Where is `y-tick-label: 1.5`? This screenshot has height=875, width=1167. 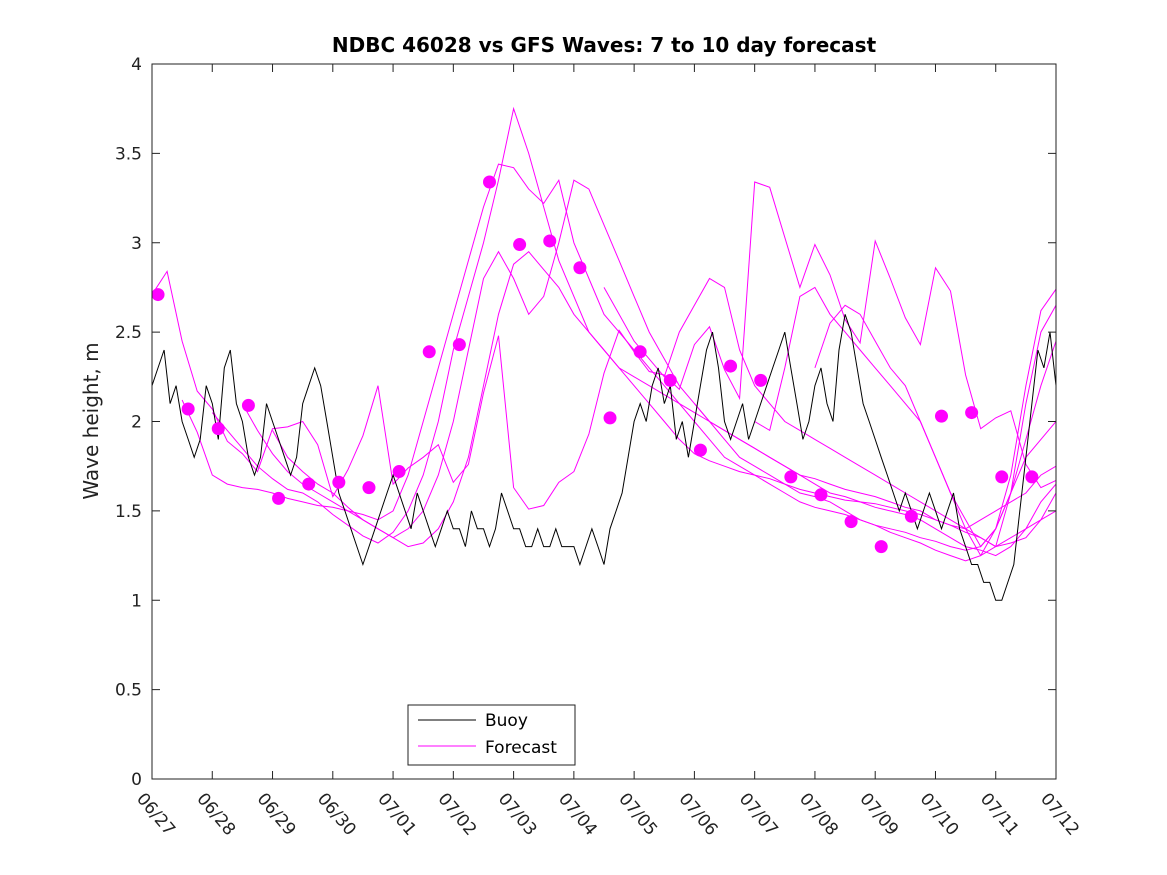
y-tick-label: 1.5 is located at coordinates (128, 512).